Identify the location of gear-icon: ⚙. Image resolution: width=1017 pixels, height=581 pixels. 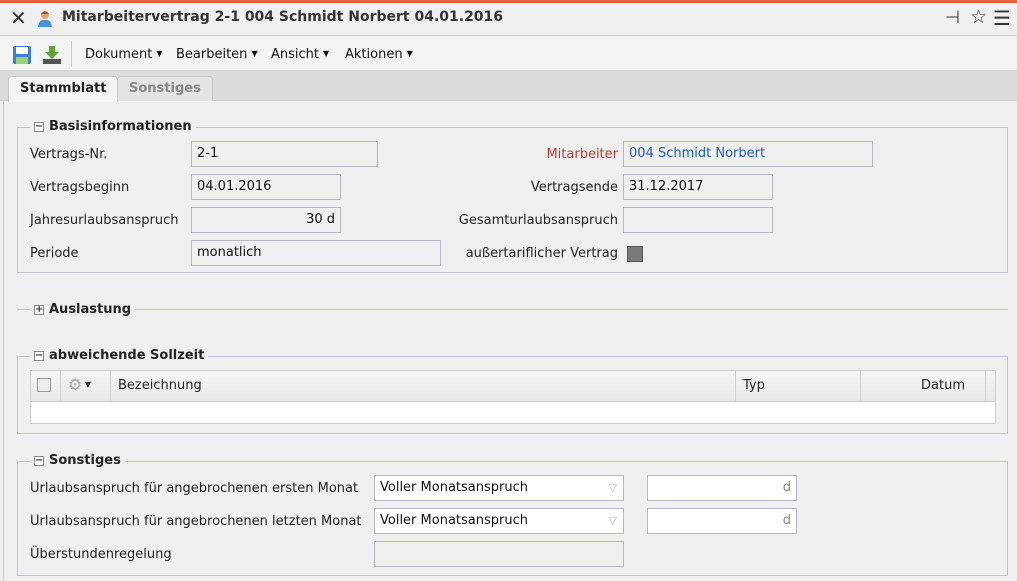
(75, 384).